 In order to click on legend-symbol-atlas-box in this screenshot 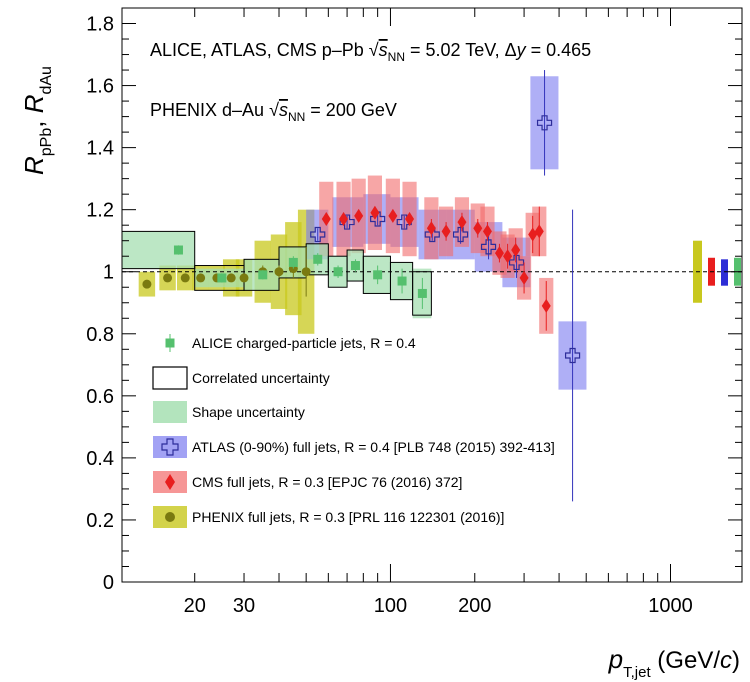, I will do `click(170, 447)`.